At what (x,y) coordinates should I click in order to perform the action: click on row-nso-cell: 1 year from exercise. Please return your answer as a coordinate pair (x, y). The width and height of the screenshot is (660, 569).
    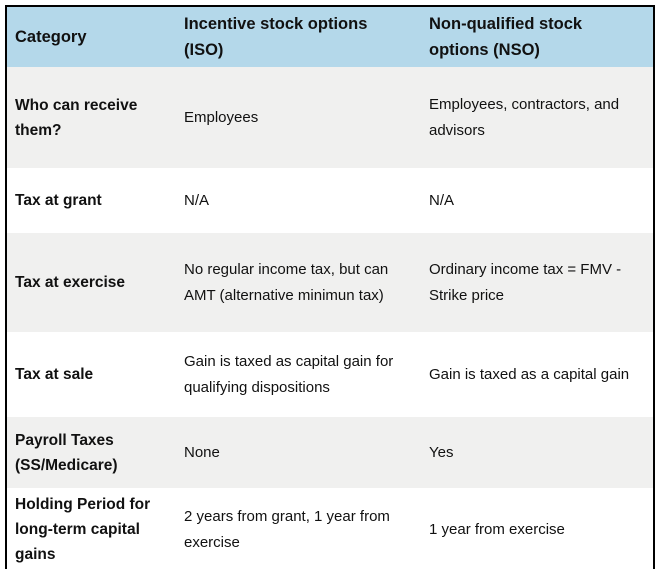
    Looking at the image, I should click on (537, 530).